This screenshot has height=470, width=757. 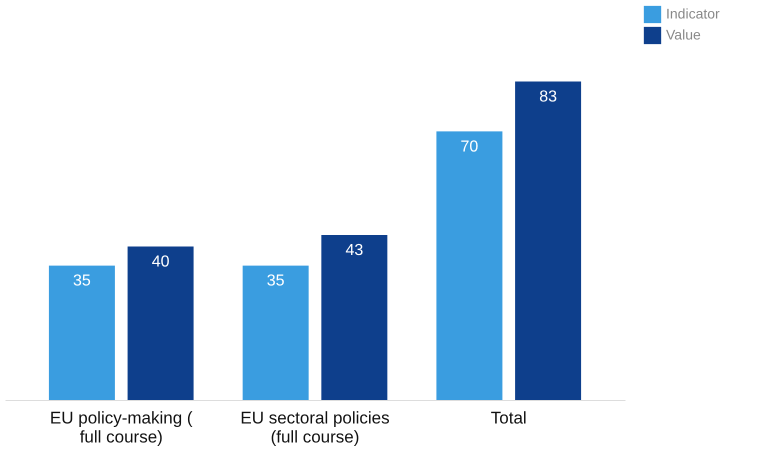 I want to click on x-tick-label: Total, so click(x=508, y=418).